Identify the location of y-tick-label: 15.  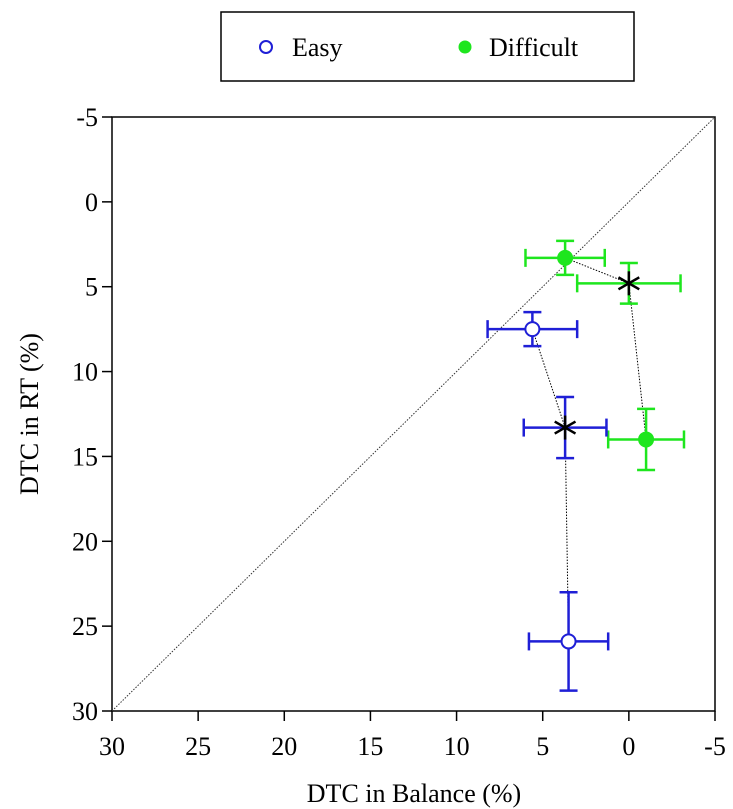
(85, 456).